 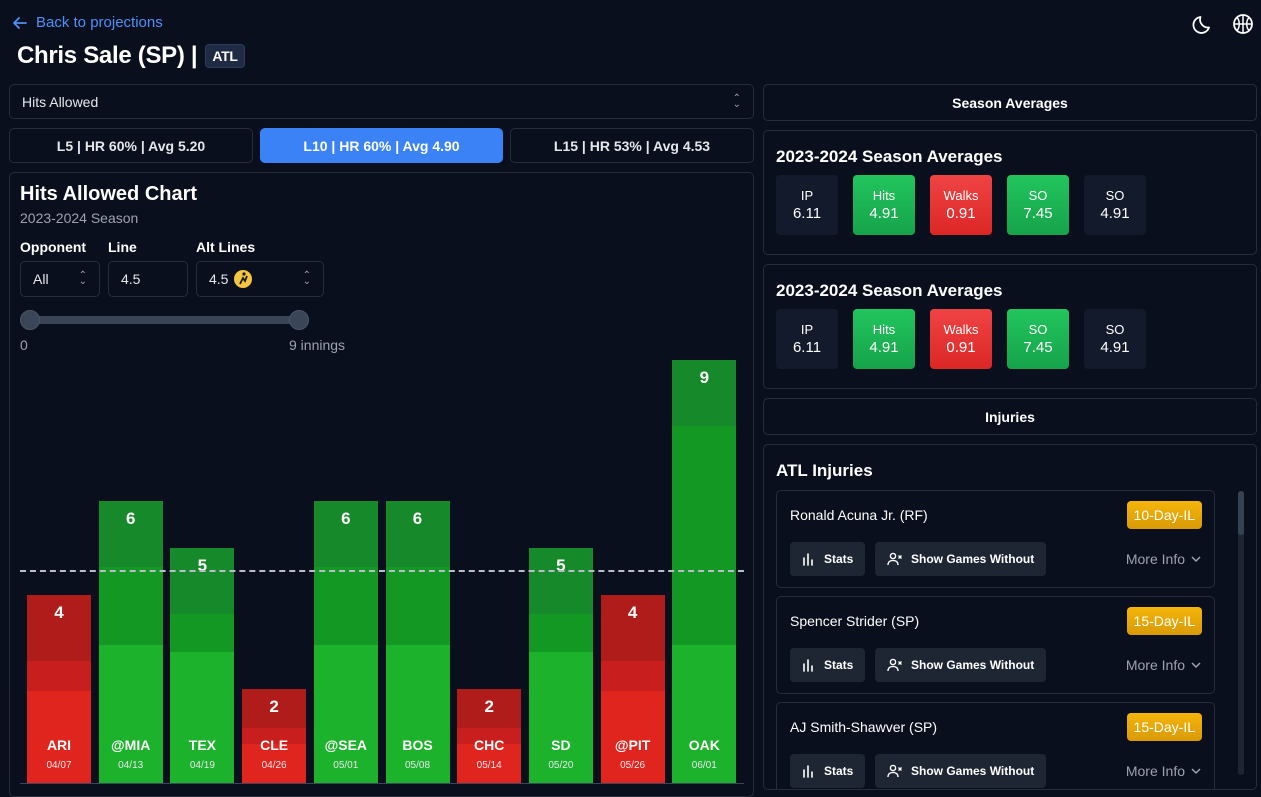 I want to click on stat-select: Hits Allowed ⌃ ⌄, so click(x=381, y=101).